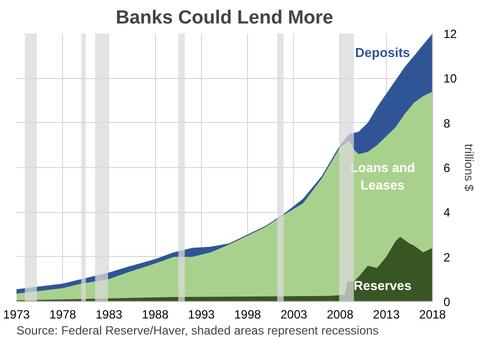 The height and width of the screenshot is (339, 480). What do you see at coordinates (447, 123) in the screenshot?
I see `y-tick-label: 8` at bounding box center [447, 123].